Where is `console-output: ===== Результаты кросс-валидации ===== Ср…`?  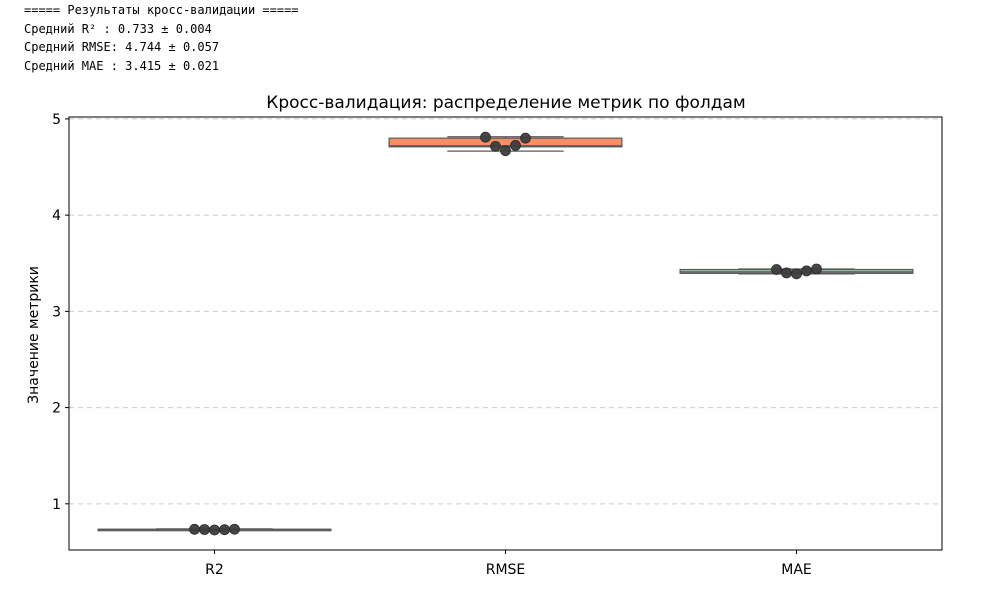
console-output: ===== Результаты кросс-валидации ===== Ср… is located at coordinates (161, 38).